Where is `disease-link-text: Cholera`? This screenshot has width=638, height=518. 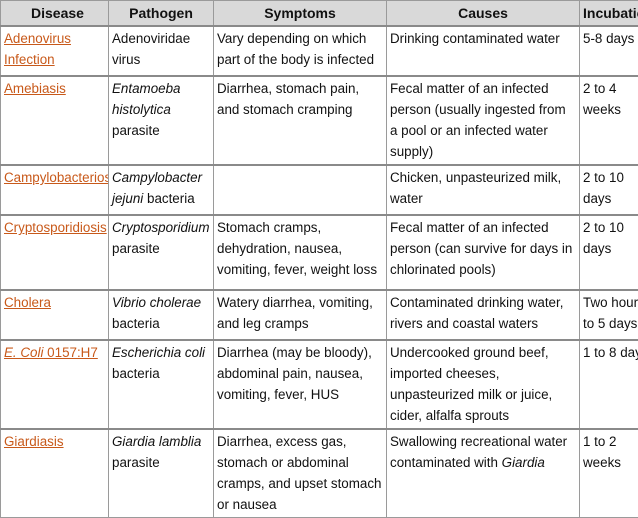 disease-link-text: Cholera is located at coordinates (27, 302).